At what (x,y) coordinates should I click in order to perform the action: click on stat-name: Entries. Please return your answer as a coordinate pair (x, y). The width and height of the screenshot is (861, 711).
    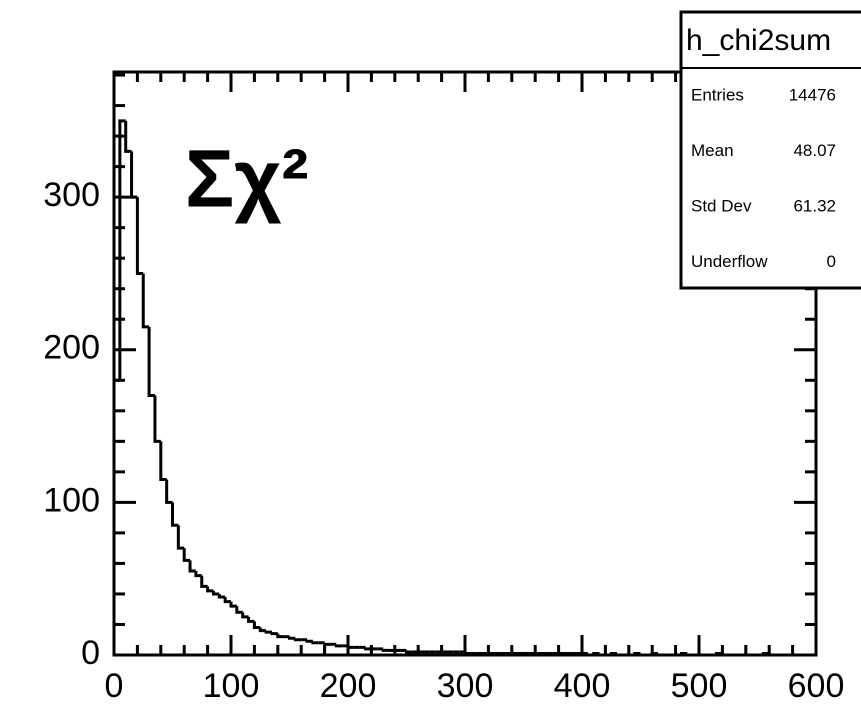
    Looking at the image, I should click on (717, 94).